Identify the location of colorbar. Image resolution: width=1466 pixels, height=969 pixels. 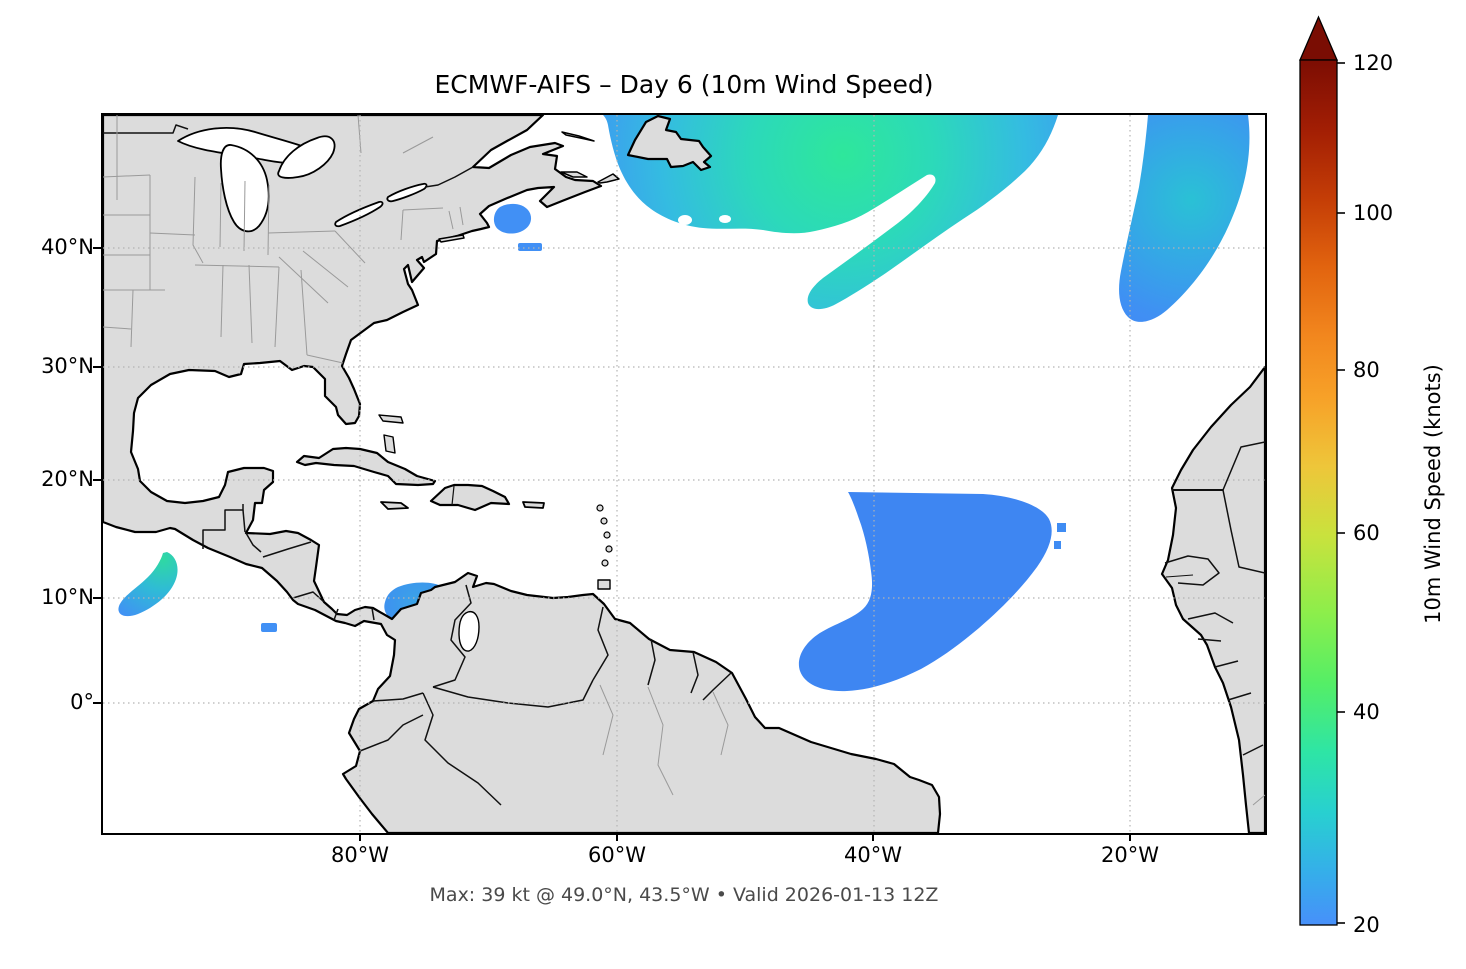
(1326, 474).